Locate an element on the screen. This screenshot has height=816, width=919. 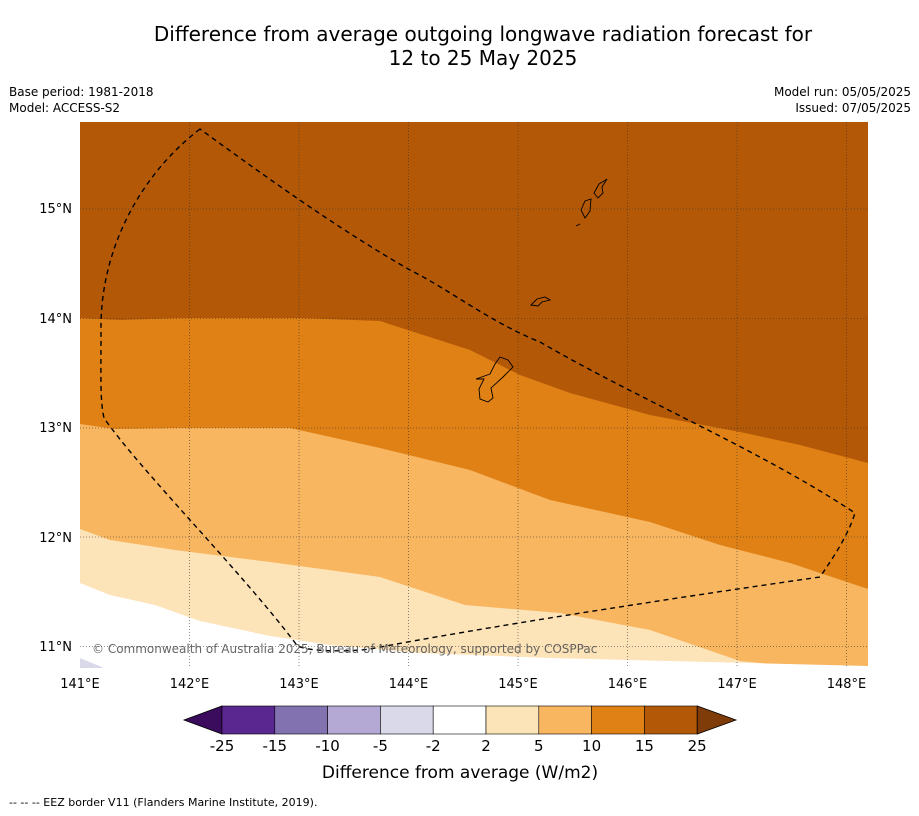
islands is located at coordinates (541, 290).